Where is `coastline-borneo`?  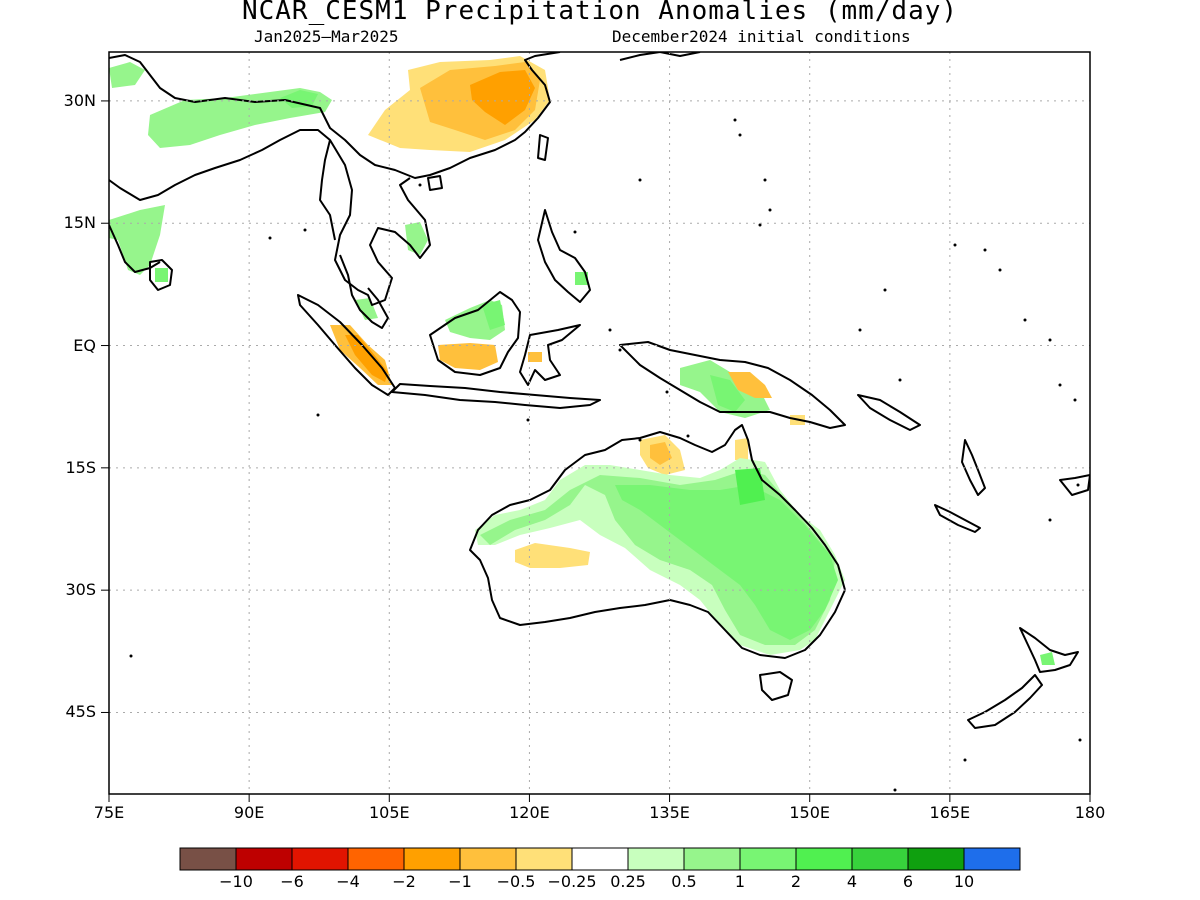
coastline-borneo is located at coordinates (475, 333).